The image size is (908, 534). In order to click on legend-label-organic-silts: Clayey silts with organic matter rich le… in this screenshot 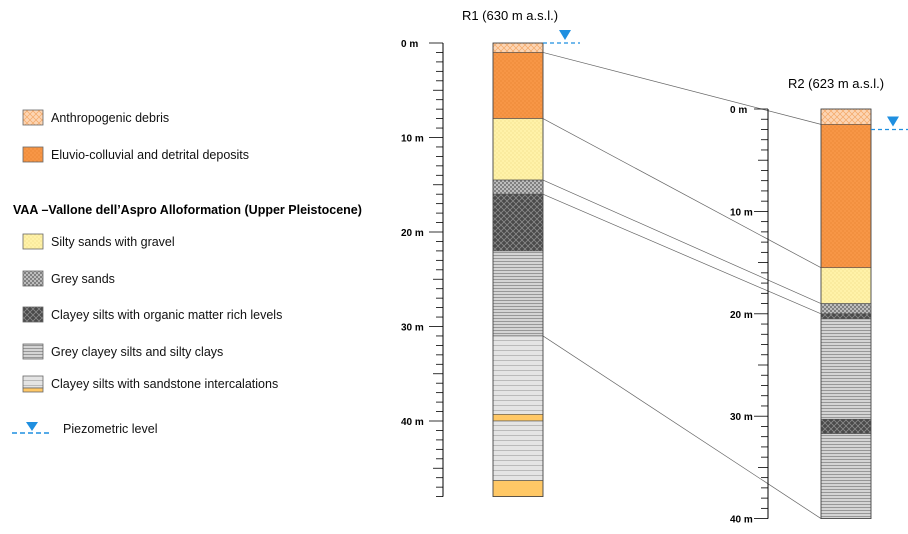, I will do `click(166, 315)`.